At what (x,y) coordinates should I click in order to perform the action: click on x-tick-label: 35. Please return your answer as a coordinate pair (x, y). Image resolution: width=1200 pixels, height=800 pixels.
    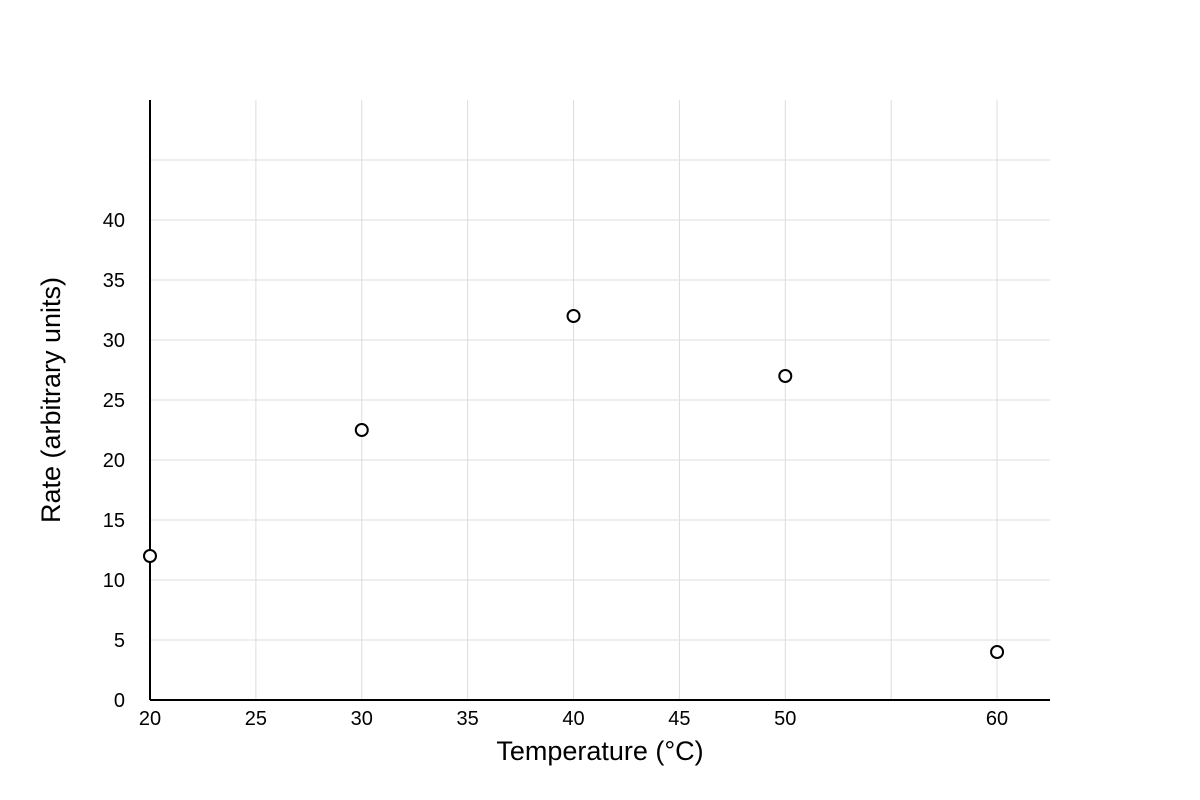
    Looking at the image, I should click on (468, 719).